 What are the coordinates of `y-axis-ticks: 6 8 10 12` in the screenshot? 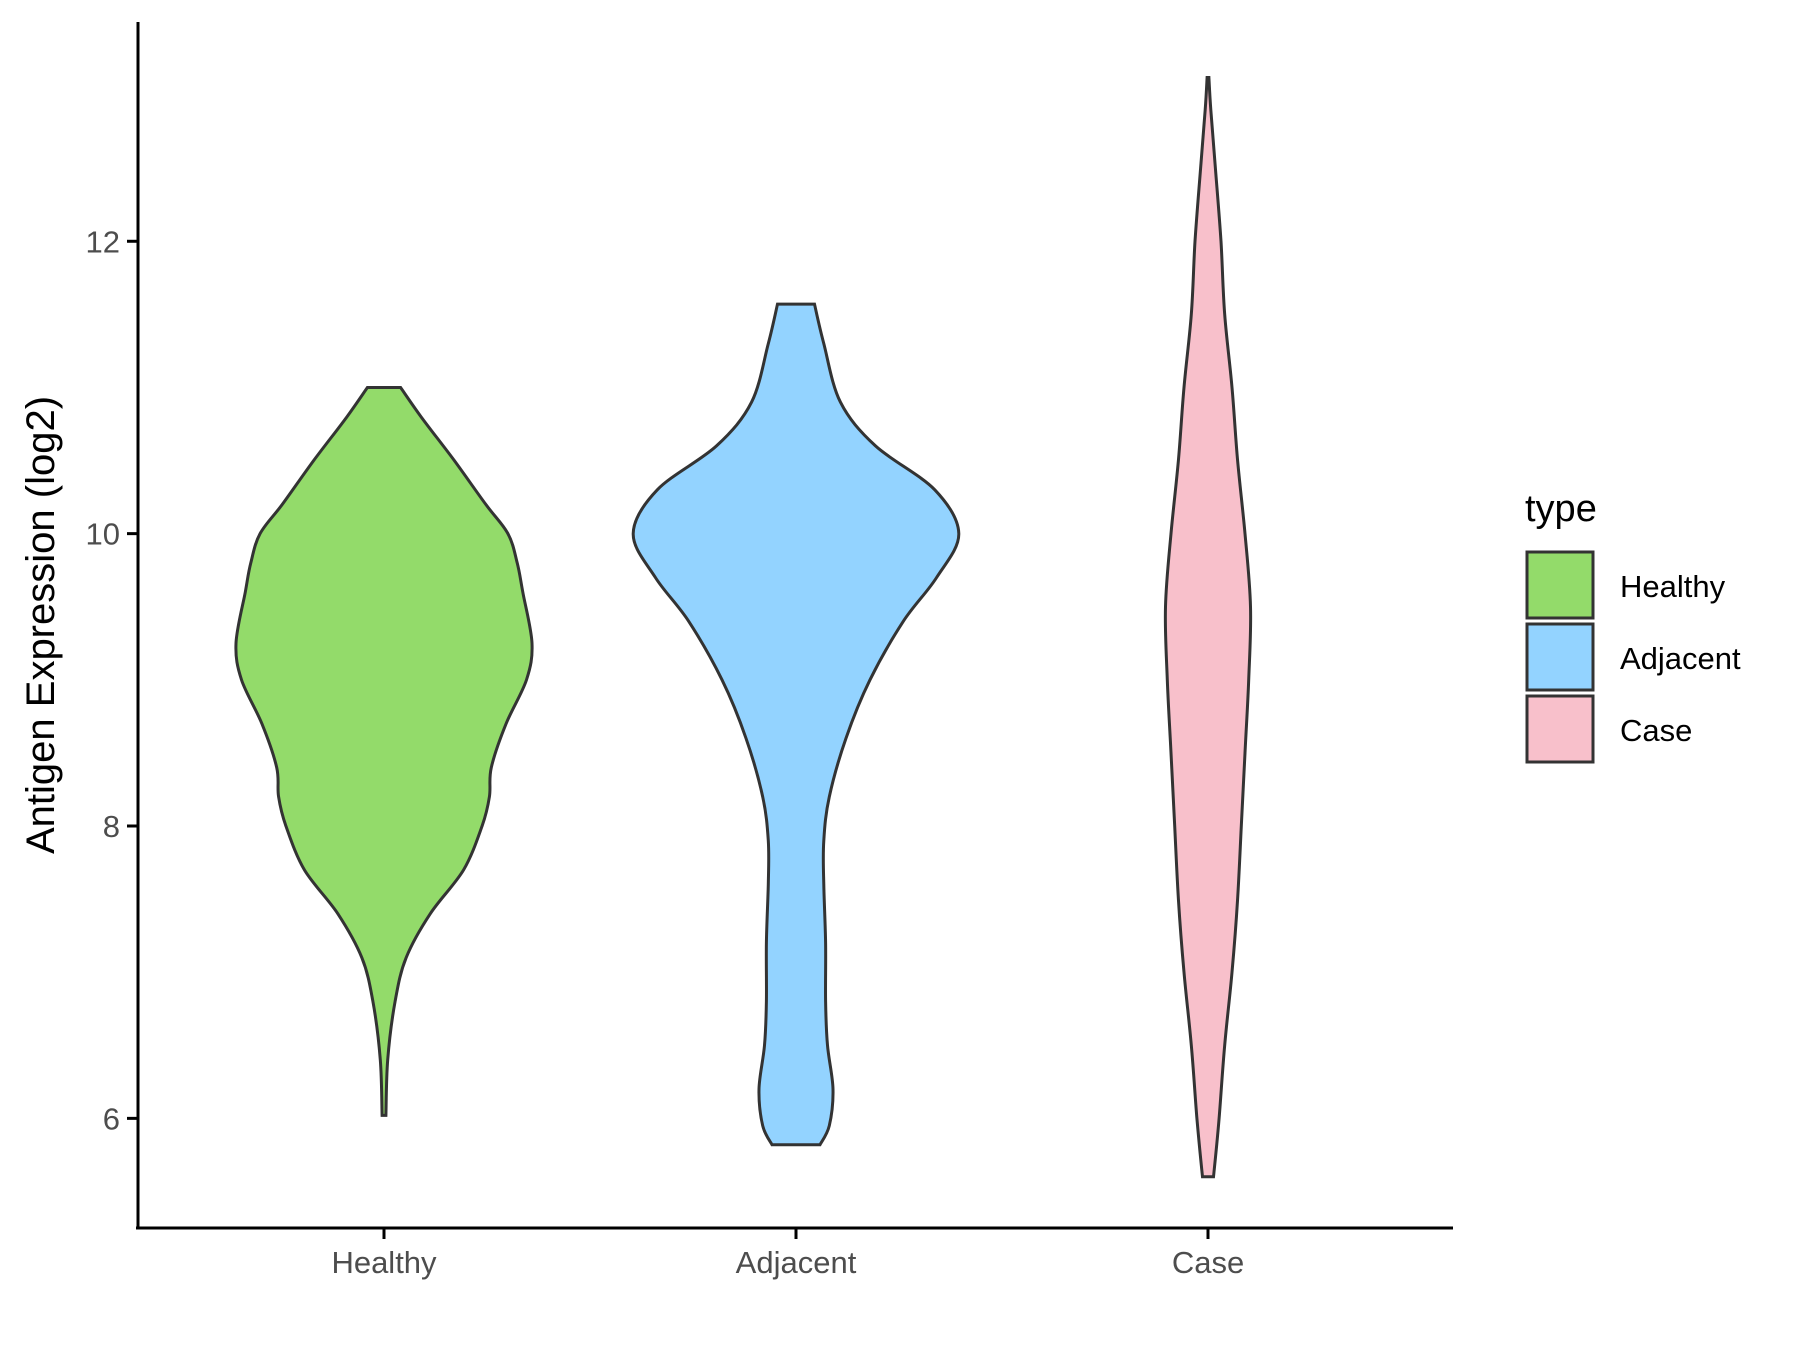 It's located at (112, 680).